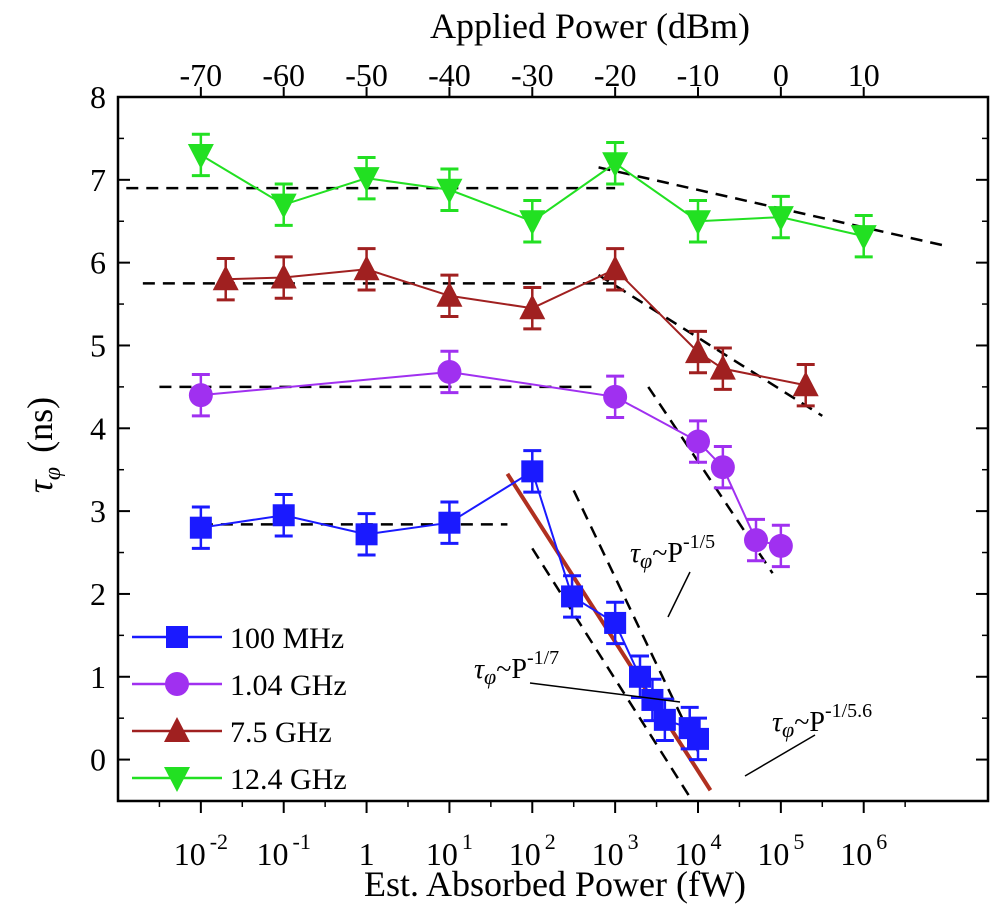 This screenshot has height=916, width=994. What do you see at coordinates (555, 884) in the screenshot?
I see `x-axis-title: Est. Absorbed Power (fW)` at bounding box center [555, 884].